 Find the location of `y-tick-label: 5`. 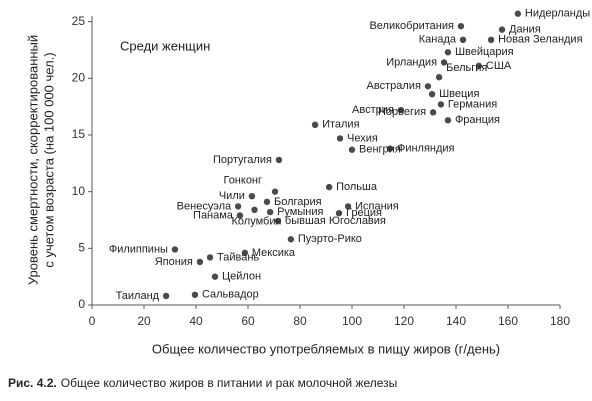

y-tick-label: 5 is located at coordinates (81, 248).